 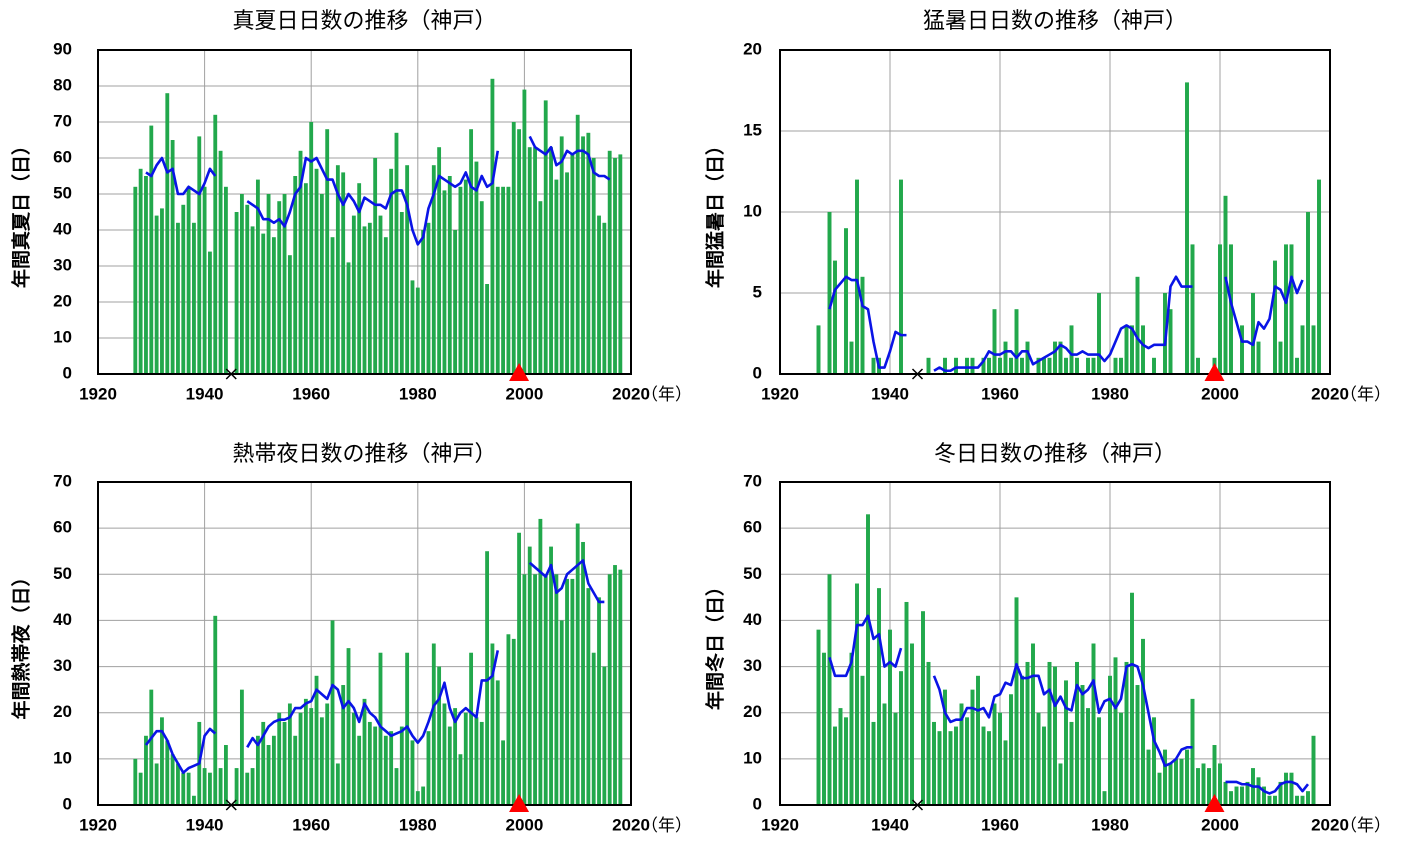 I want to click on y-axis-label: 年間真夏日（日）, so click(x=21, y=212).